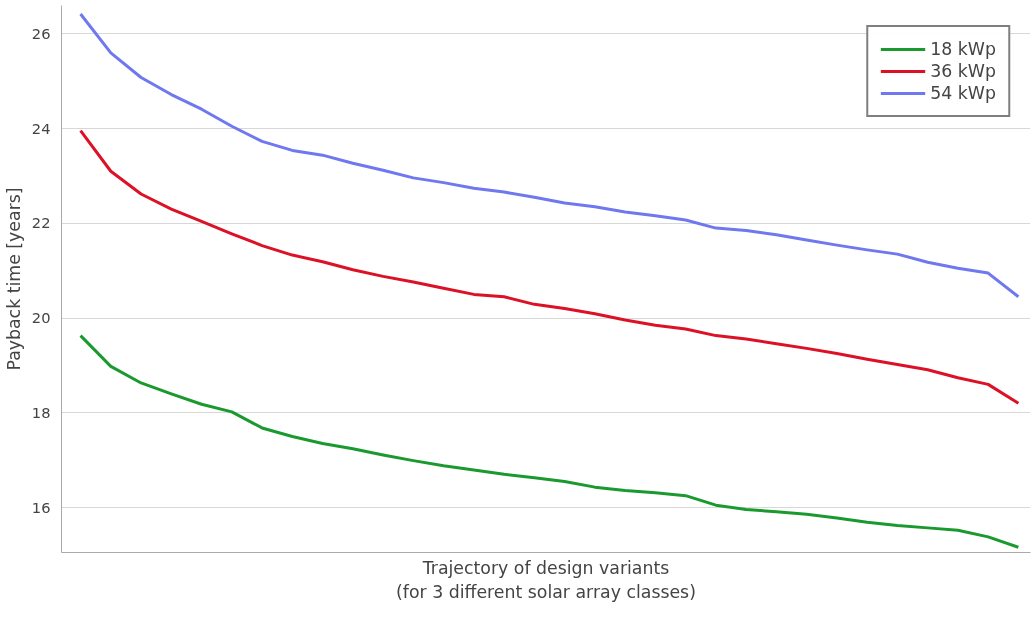  I want to click on y-tick-label: 24, so click(41, 128).